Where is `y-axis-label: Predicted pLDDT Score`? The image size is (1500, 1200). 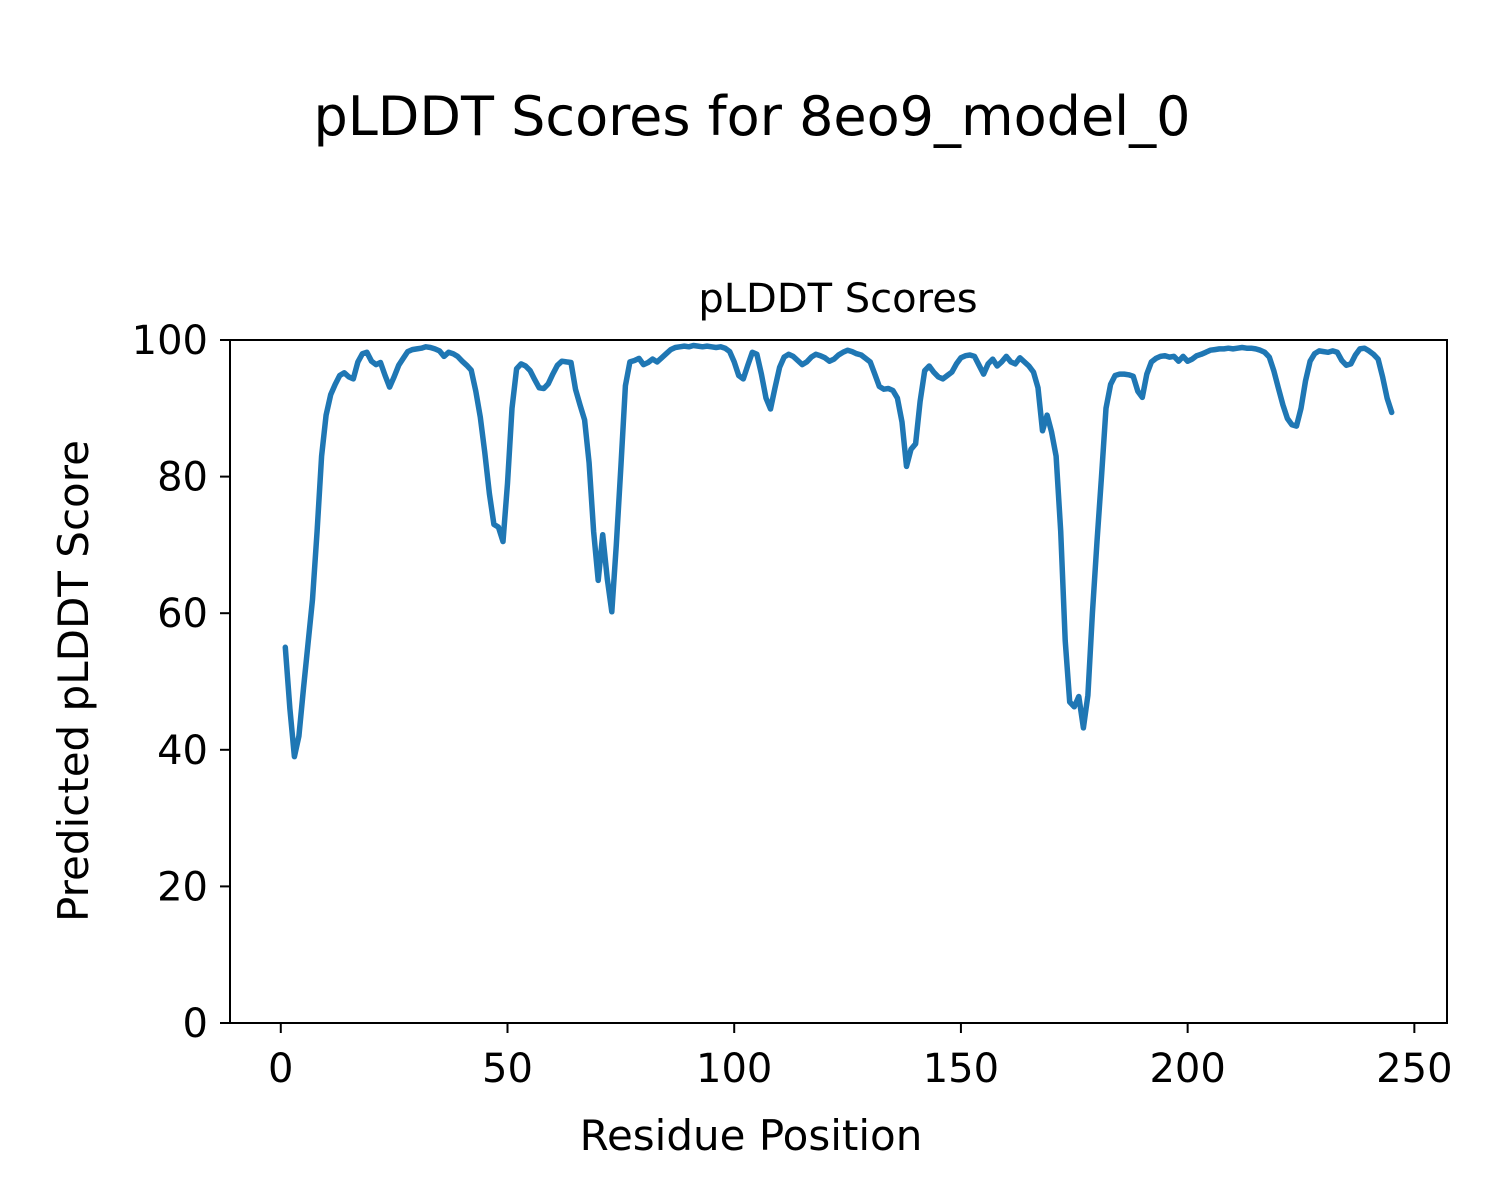
y-axis-label: Predicted pLDDT Score is located at coordinates (73, 681).